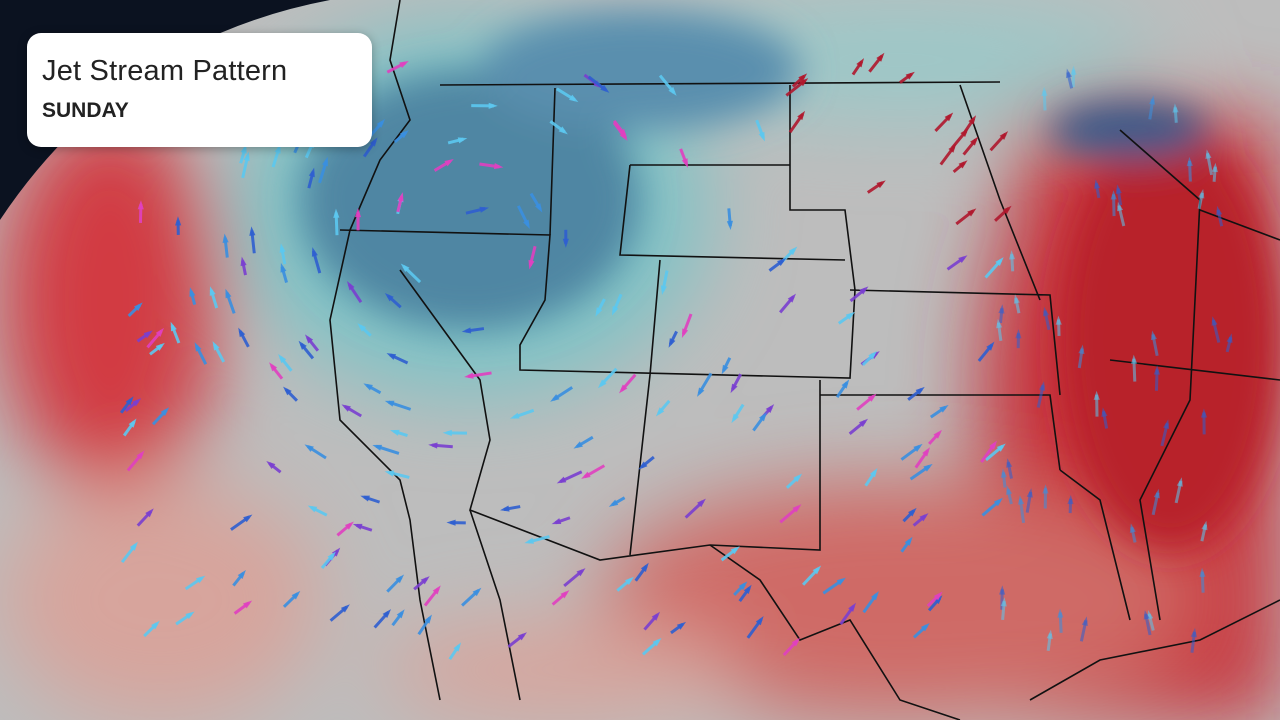 The image size is (1280, 720). Describe the element at coordinates (85, 110) in the screenshot. I see `map-subtitle: SUNDAY` at that location.